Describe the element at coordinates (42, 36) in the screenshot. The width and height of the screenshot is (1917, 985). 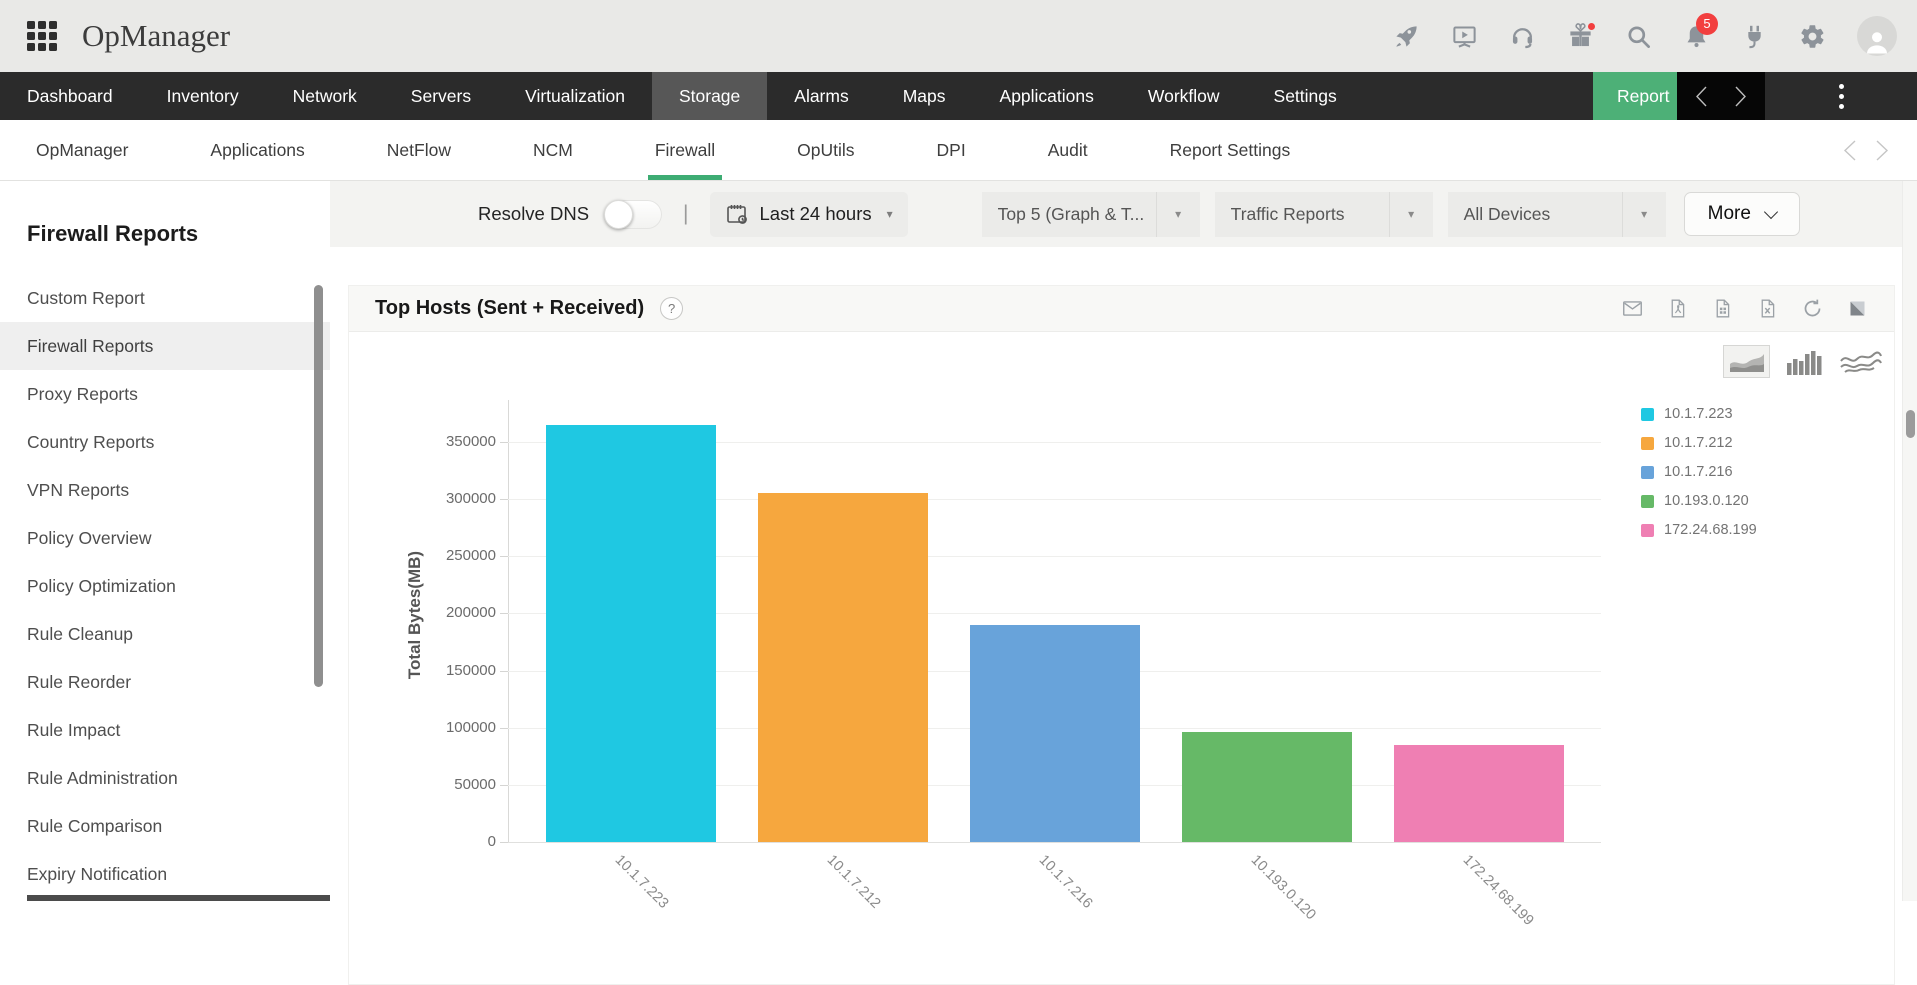
I see `app-launcher-grid-icon` at that location.